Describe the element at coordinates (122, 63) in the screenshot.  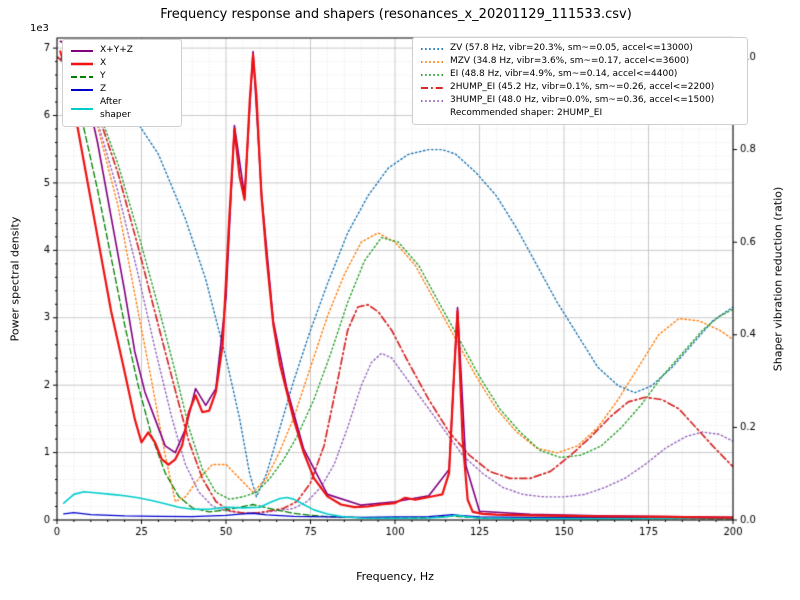
I see `legend-item: X` at that location.